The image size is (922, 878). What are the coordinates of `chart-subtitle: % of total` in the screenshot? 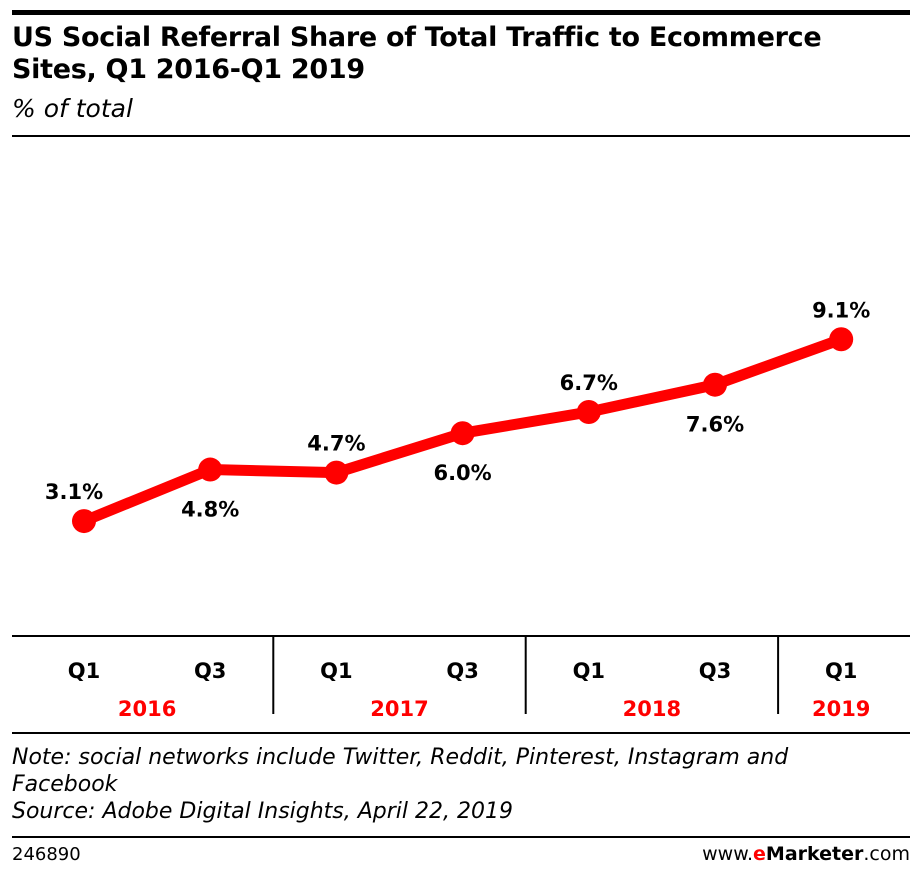 It's located at (72, 108).